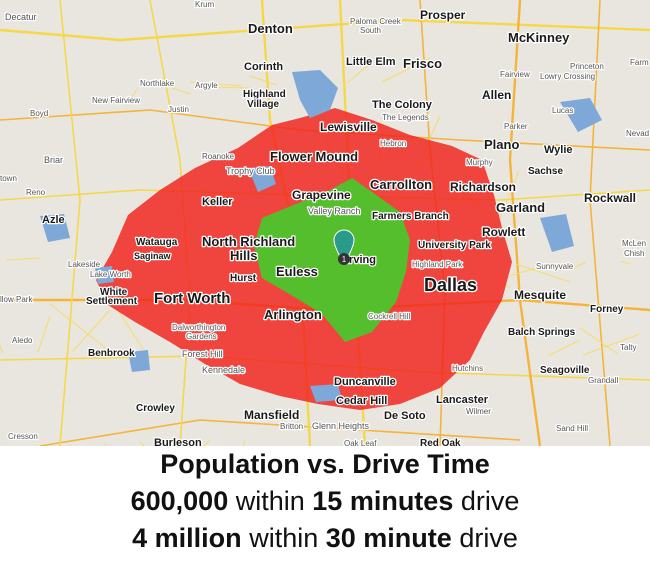 The width and height of the screenshot is (650, 564). What do you see at coordinates (405, 117) in the screenshot?
I see `place-label: The Legends` at bounding box center [405, 117].